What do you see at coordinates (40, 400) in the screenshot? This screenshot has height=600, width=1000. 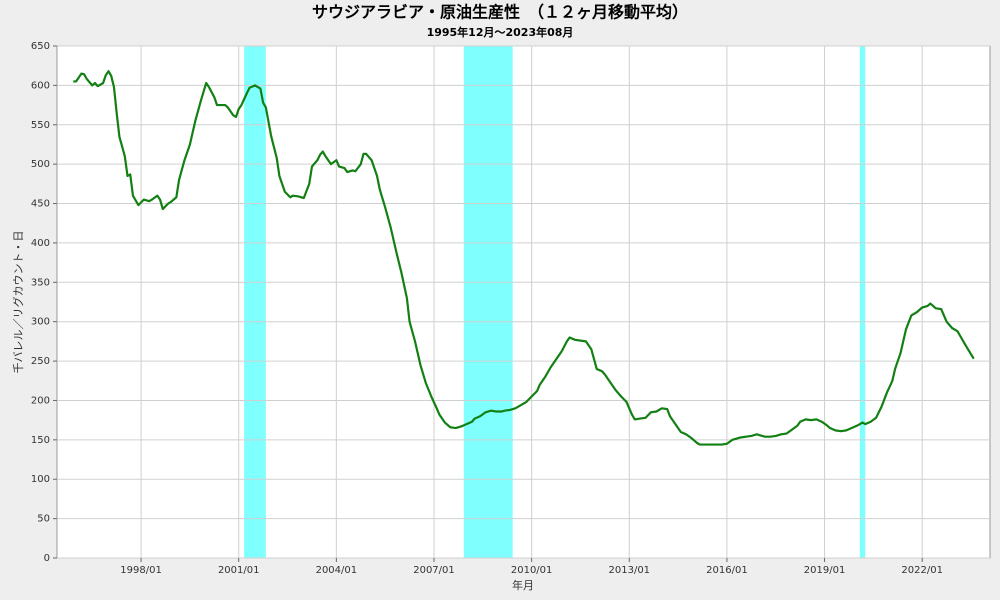 I see `y-tick-label: 200` at bounding box center [40, 400].